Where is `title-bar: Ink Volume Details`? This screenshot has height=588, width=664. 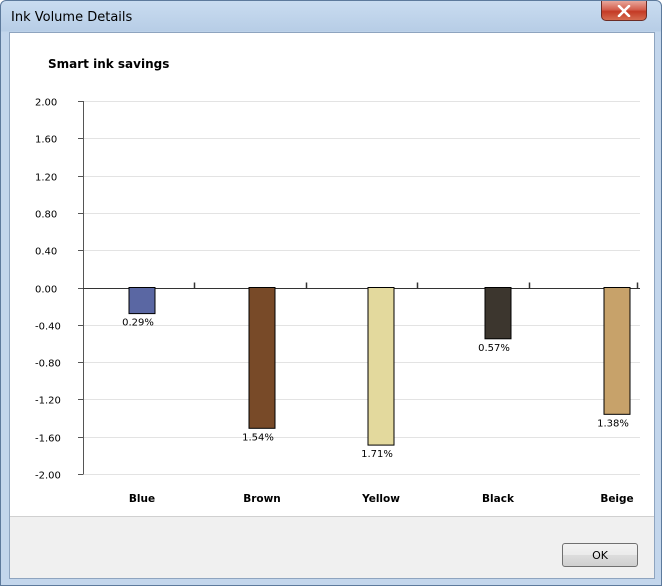
title-bar: Ink Volume Details is located at coordinates (331, 16).